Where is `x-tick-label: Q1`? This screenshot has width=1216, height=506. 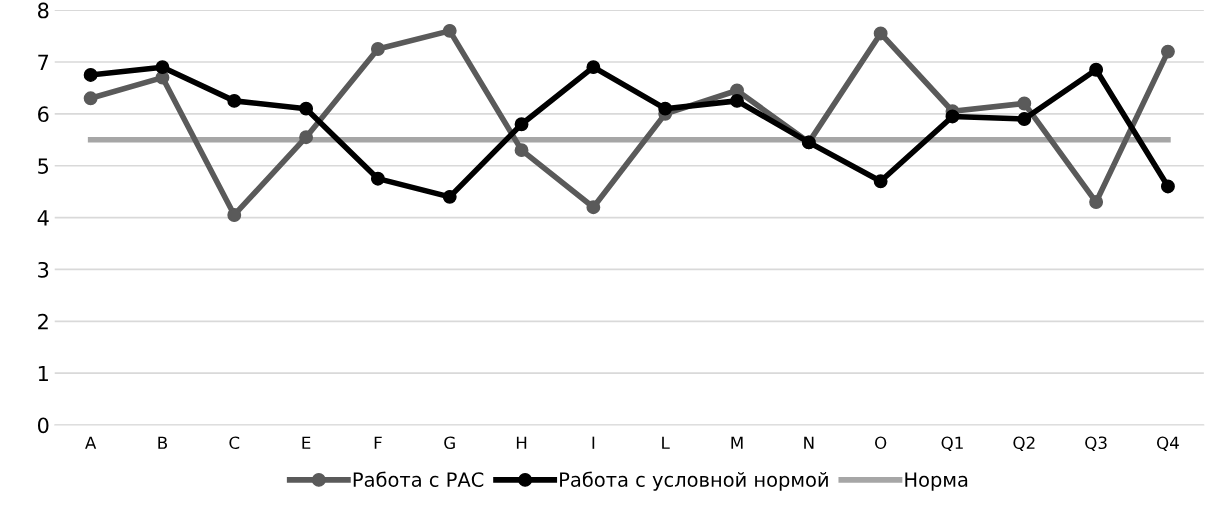 x-tick-label: Q1 is located at coordinates (952, 443).